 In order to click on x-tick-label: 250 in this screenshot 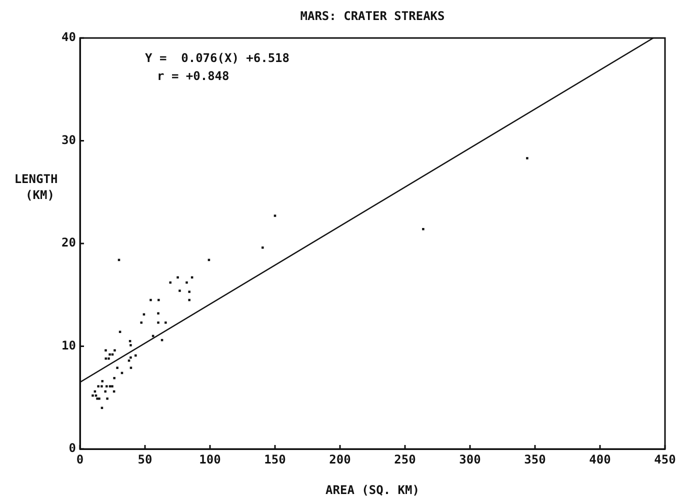, I will do `click(405, 459)`.